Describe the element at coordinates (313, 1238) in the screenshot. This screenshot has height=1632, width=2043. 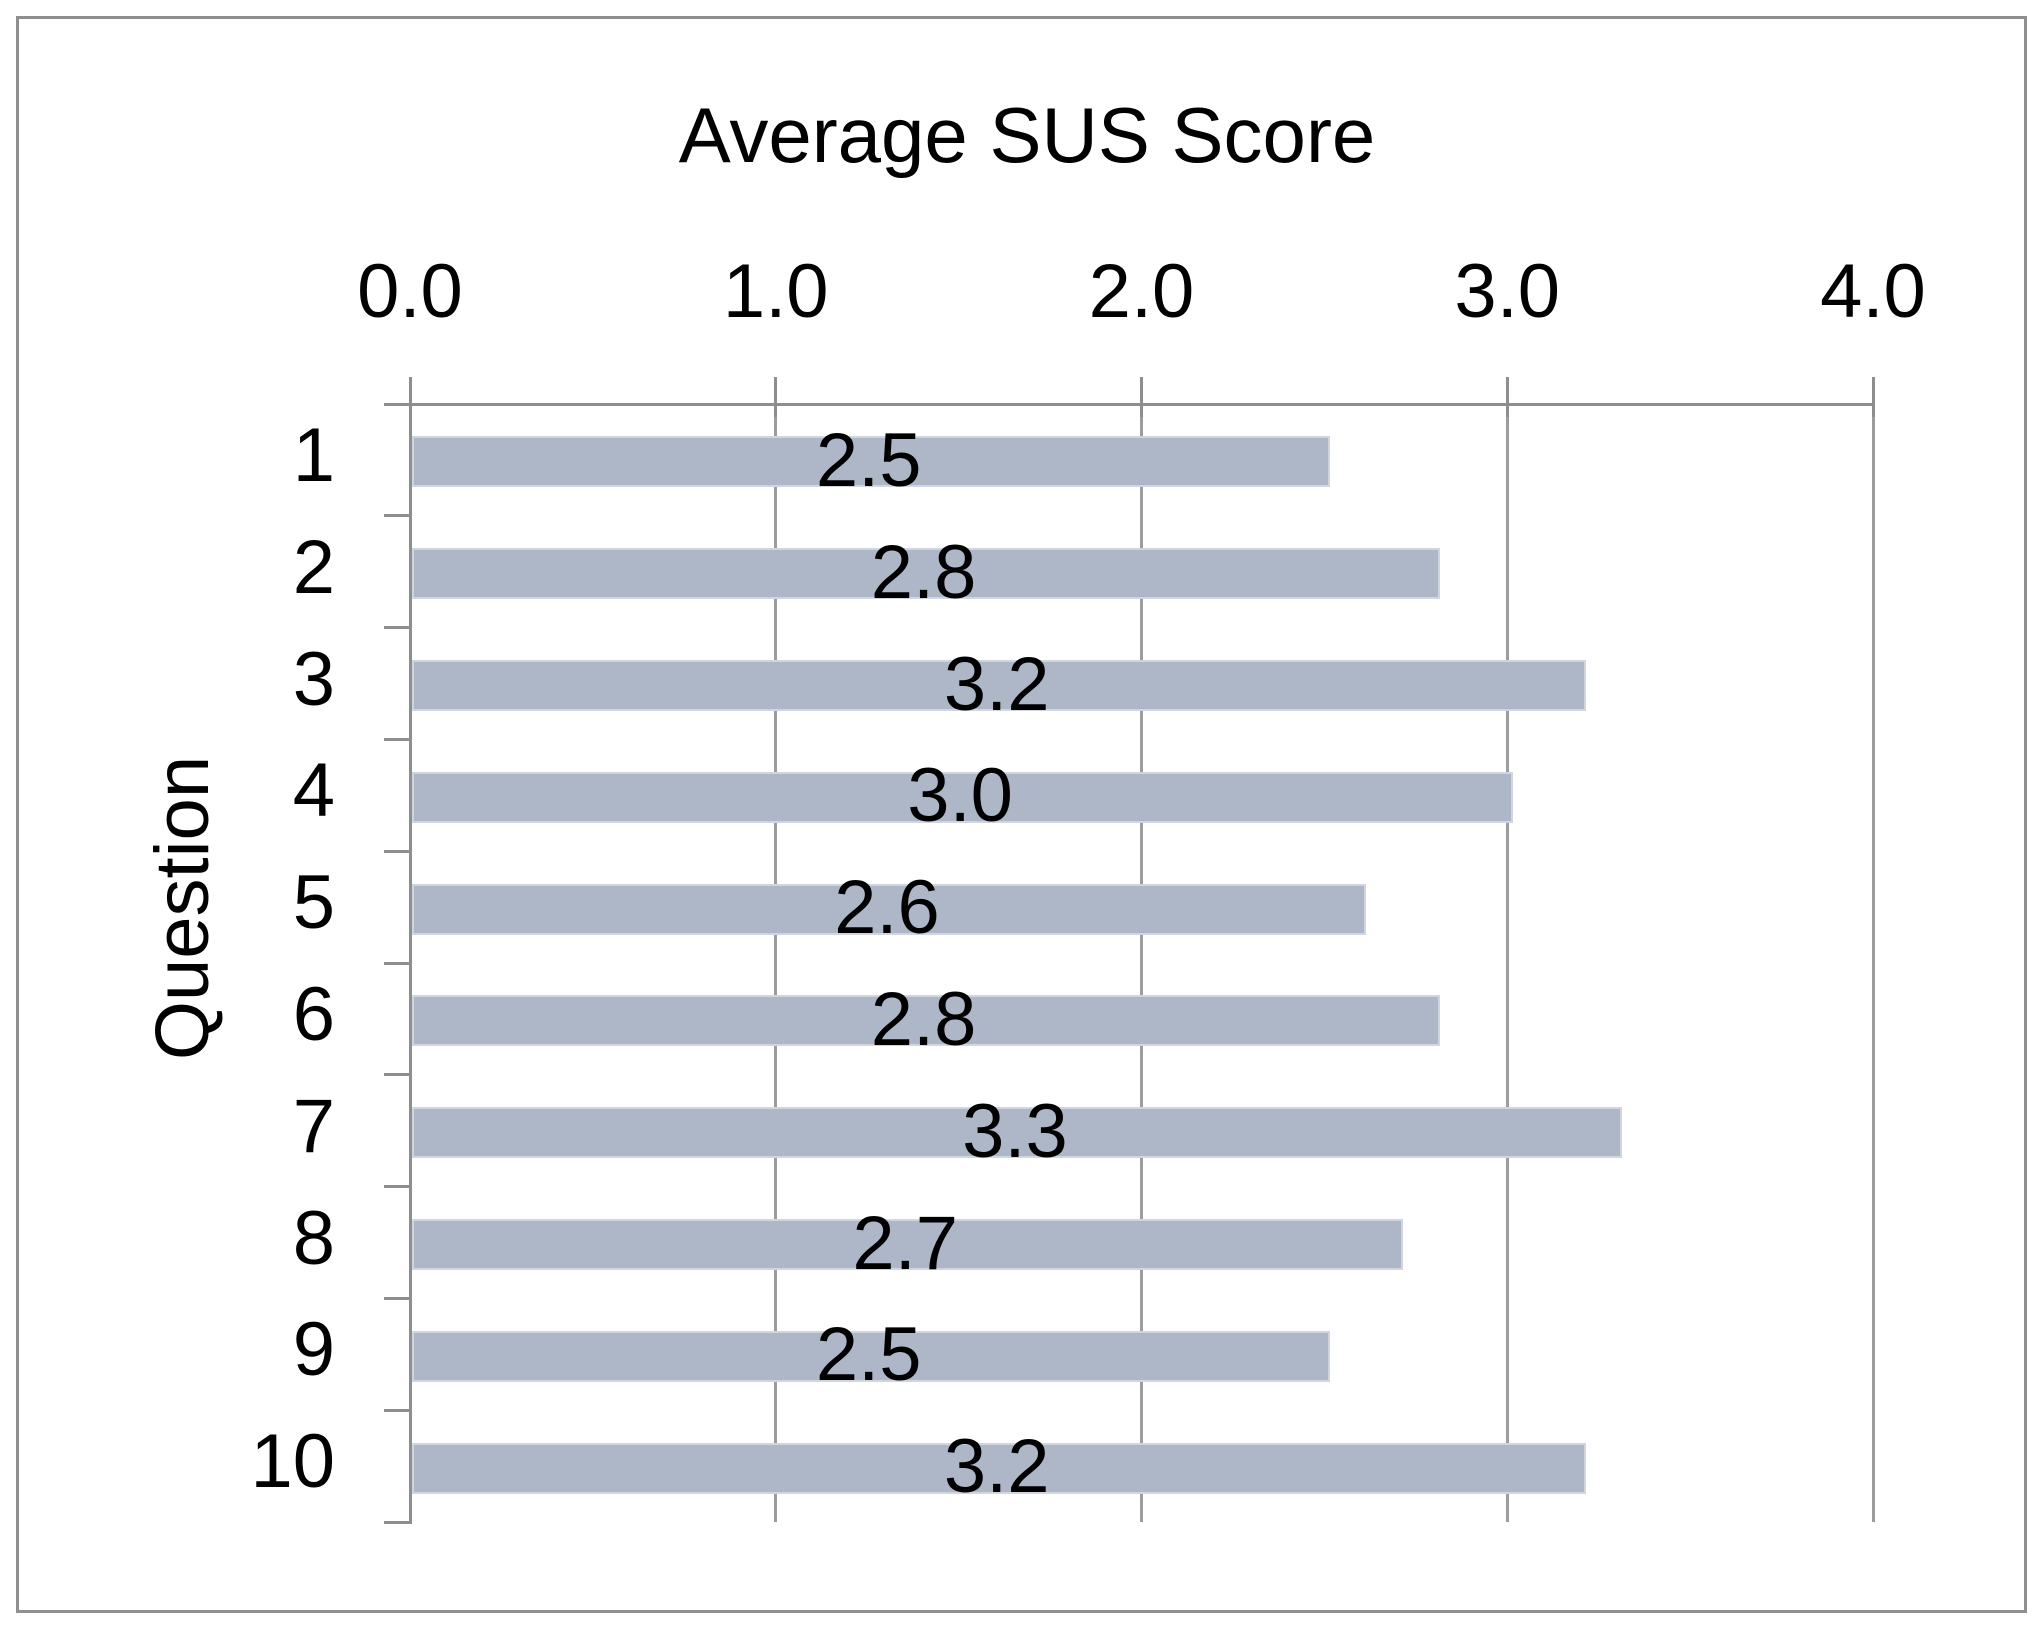
I see `category-label: 8` at that location.